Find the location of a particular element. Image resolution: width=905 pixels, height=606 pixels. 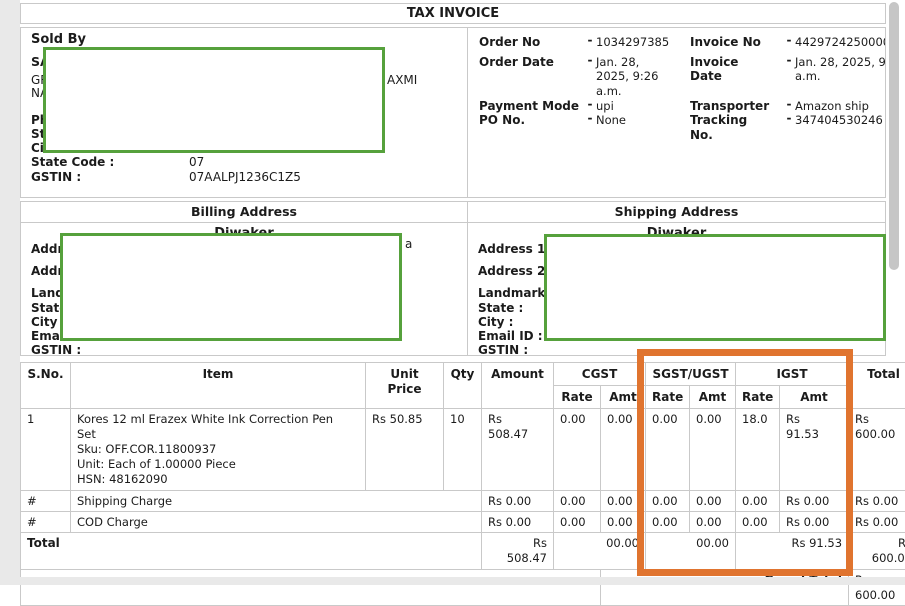

order-no-value: 1034297385 is located at coordinates (637, 42).